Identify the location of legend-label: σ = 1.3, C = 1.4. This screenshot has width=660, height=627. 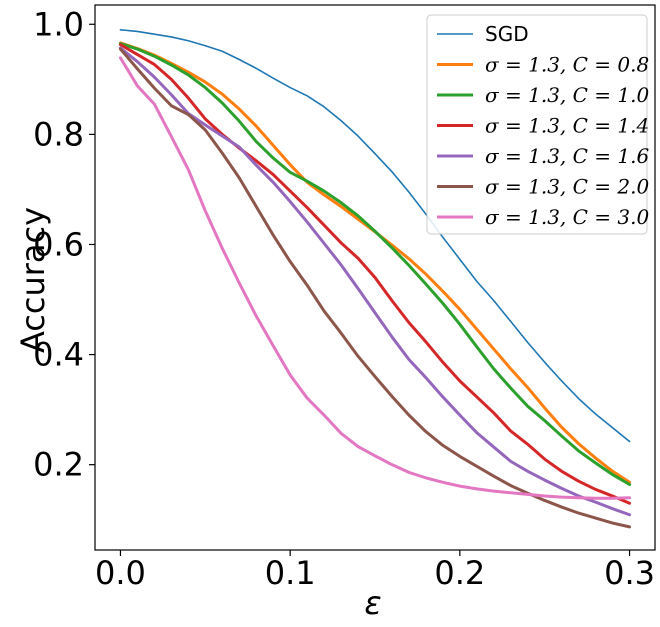
(567, 126).